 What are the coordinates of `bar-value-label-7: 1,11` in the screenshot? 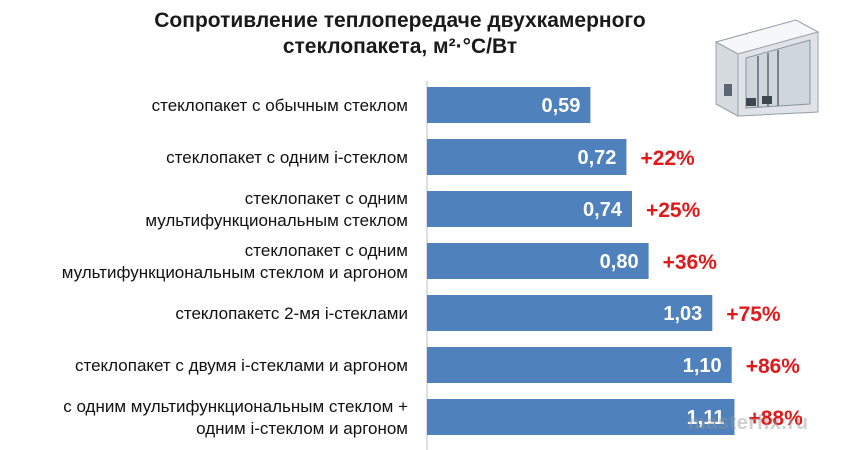 It's located at (706, 418).